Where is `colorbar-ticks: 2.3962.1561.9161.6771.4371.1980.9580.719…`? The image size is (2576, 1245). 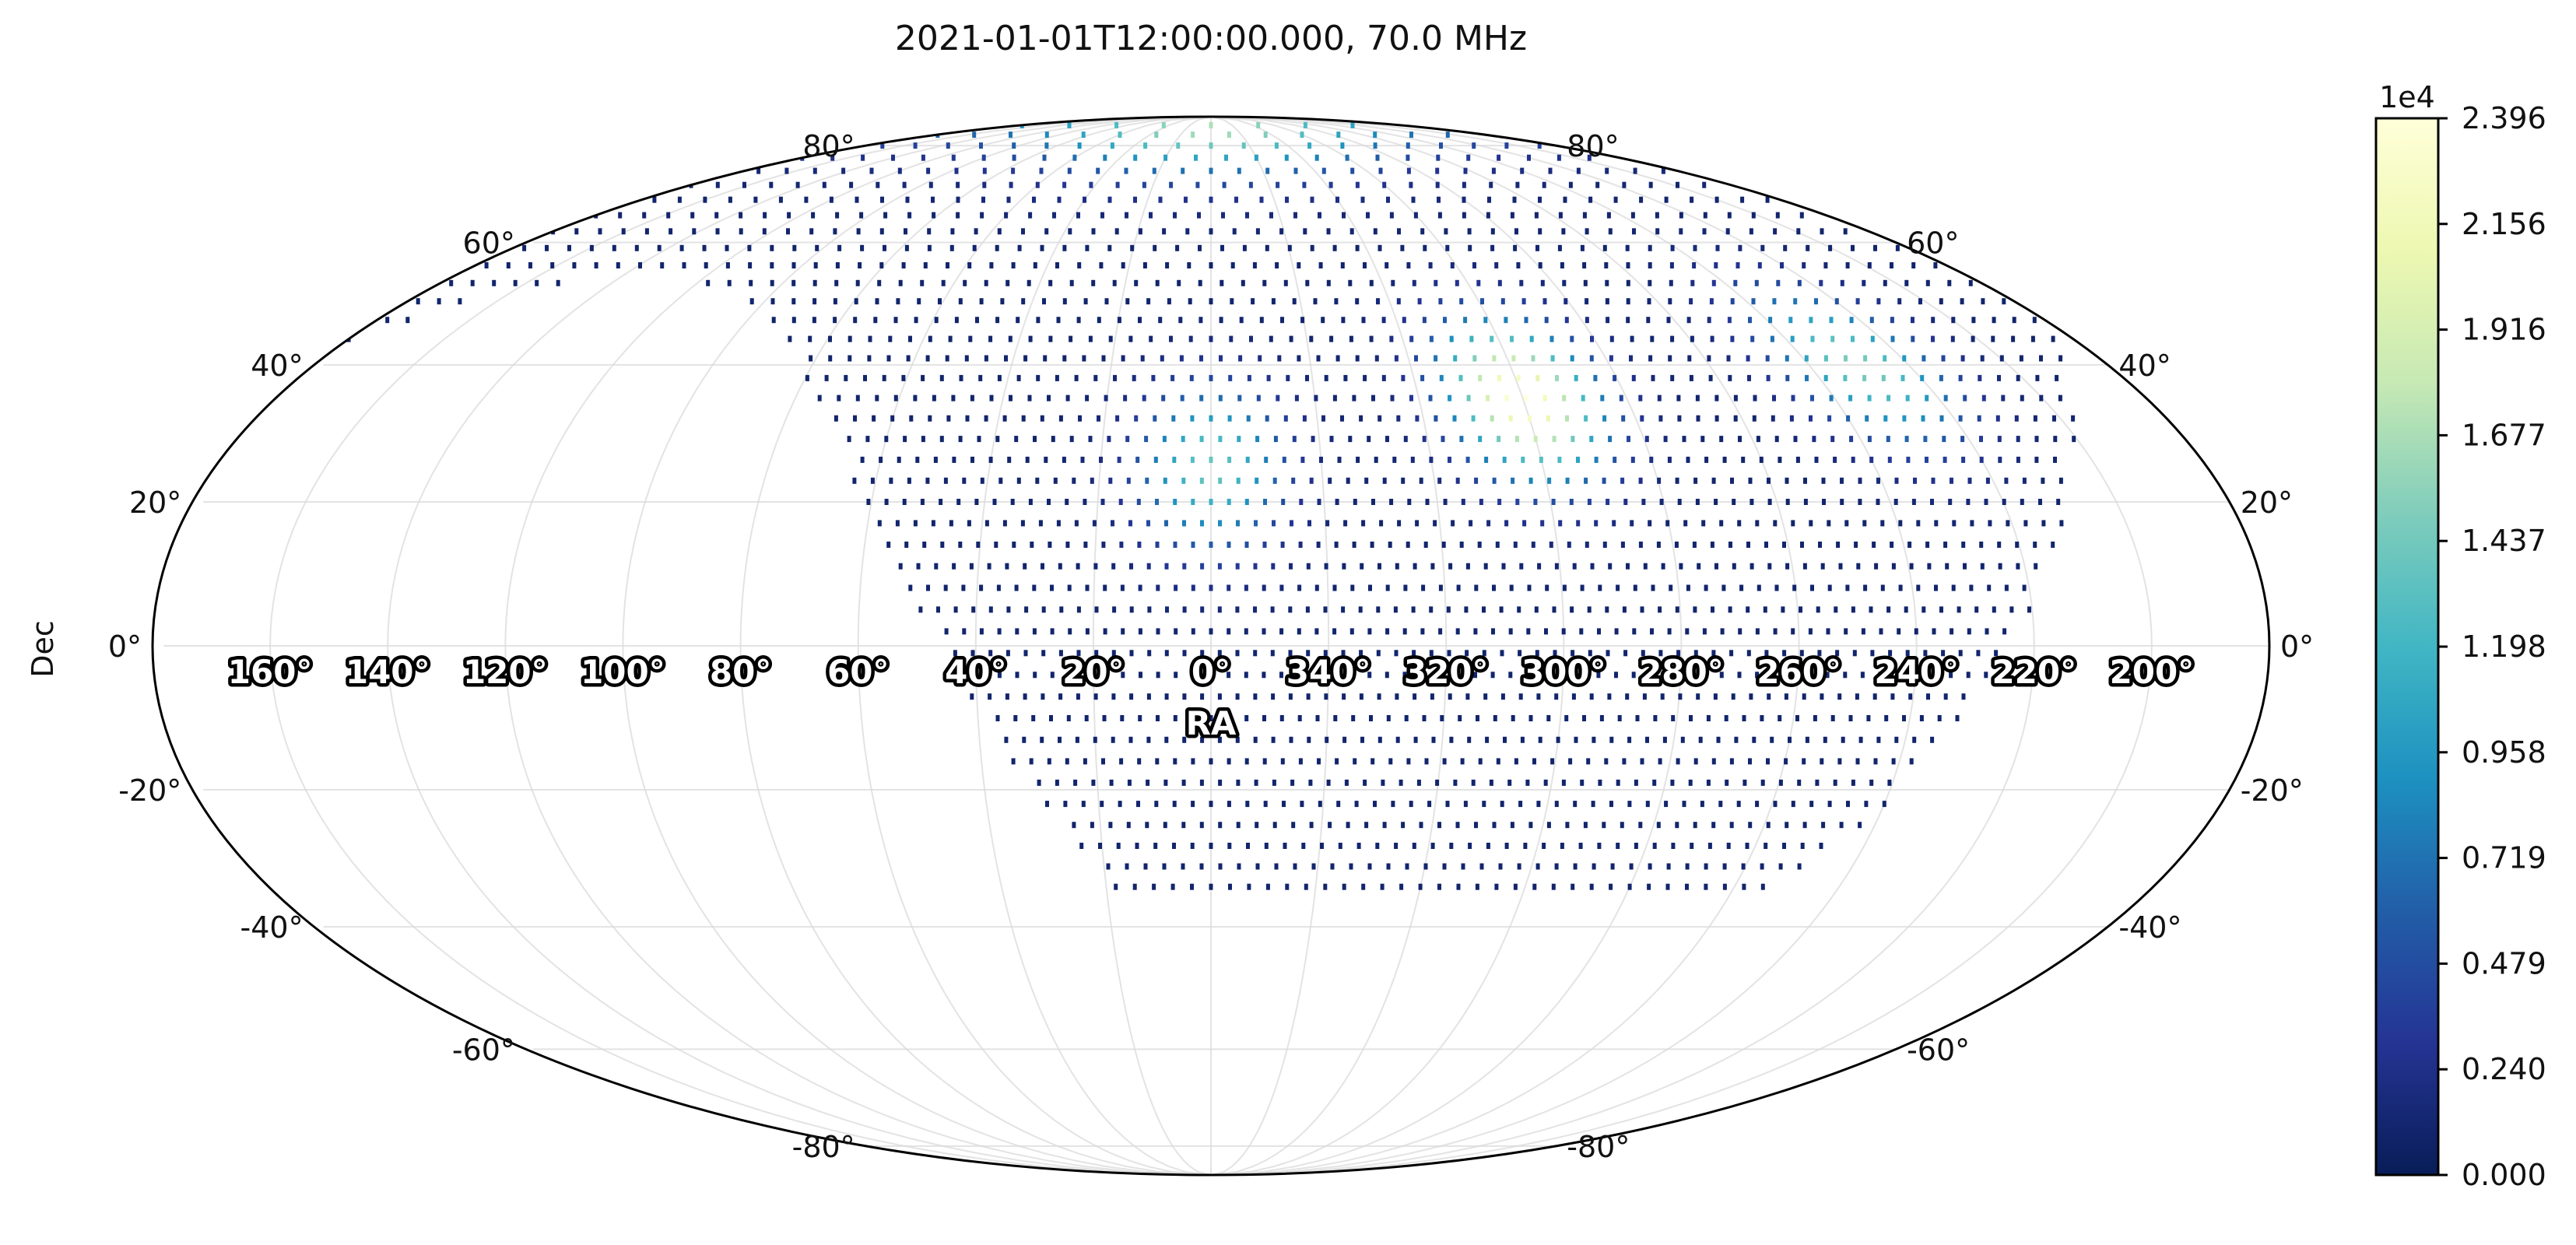
colorbar-ticks: 2.3962.1561.9161.6771.4371.1980.9580.719… is located at coordinates (2492, 646).